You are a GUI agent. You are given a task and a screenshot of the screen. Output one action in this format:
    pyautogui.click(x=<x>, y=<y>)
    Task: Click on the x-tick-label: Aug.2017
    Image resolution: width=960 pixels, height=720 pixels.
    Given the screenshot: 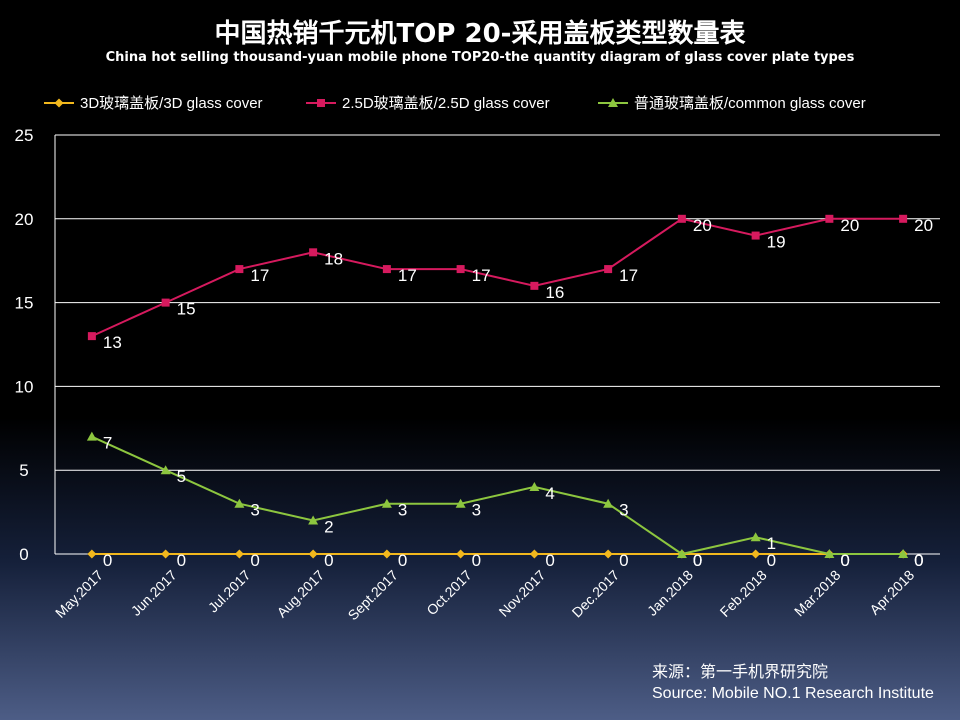 What is the action you would take?
    pyautogui.click(x=301, y=594)
    